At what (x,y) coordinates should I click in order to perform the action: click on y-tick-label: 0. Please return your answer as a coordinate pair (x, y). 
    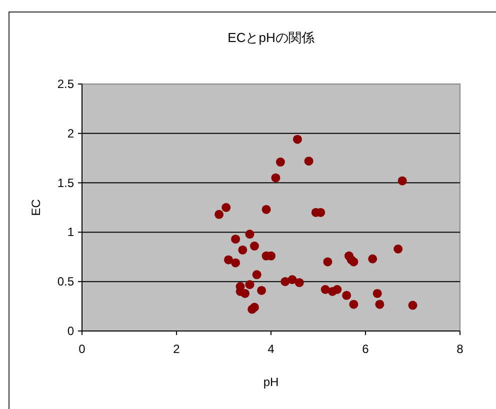
    Looking at the image, I should click on (70, 331).